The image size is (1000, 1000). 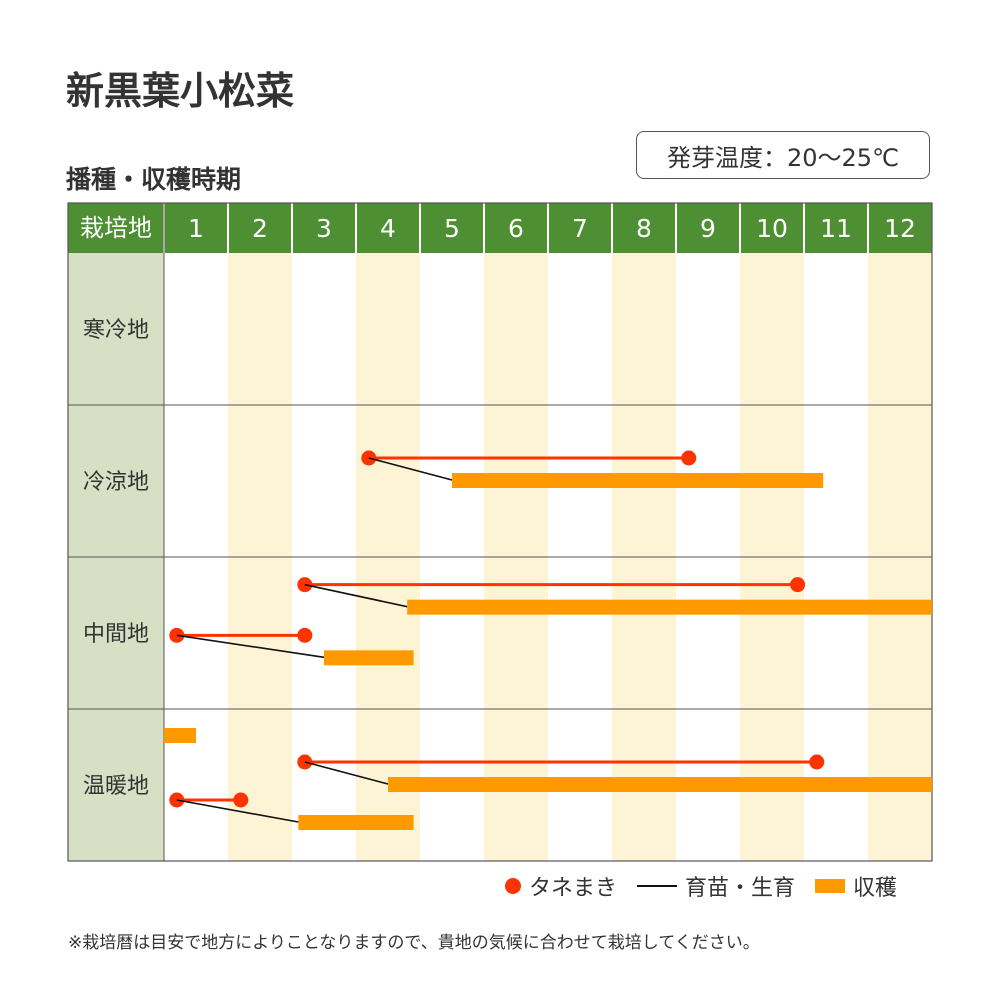 I want to click on month-label-9: 9, so click(x=708, y=228).